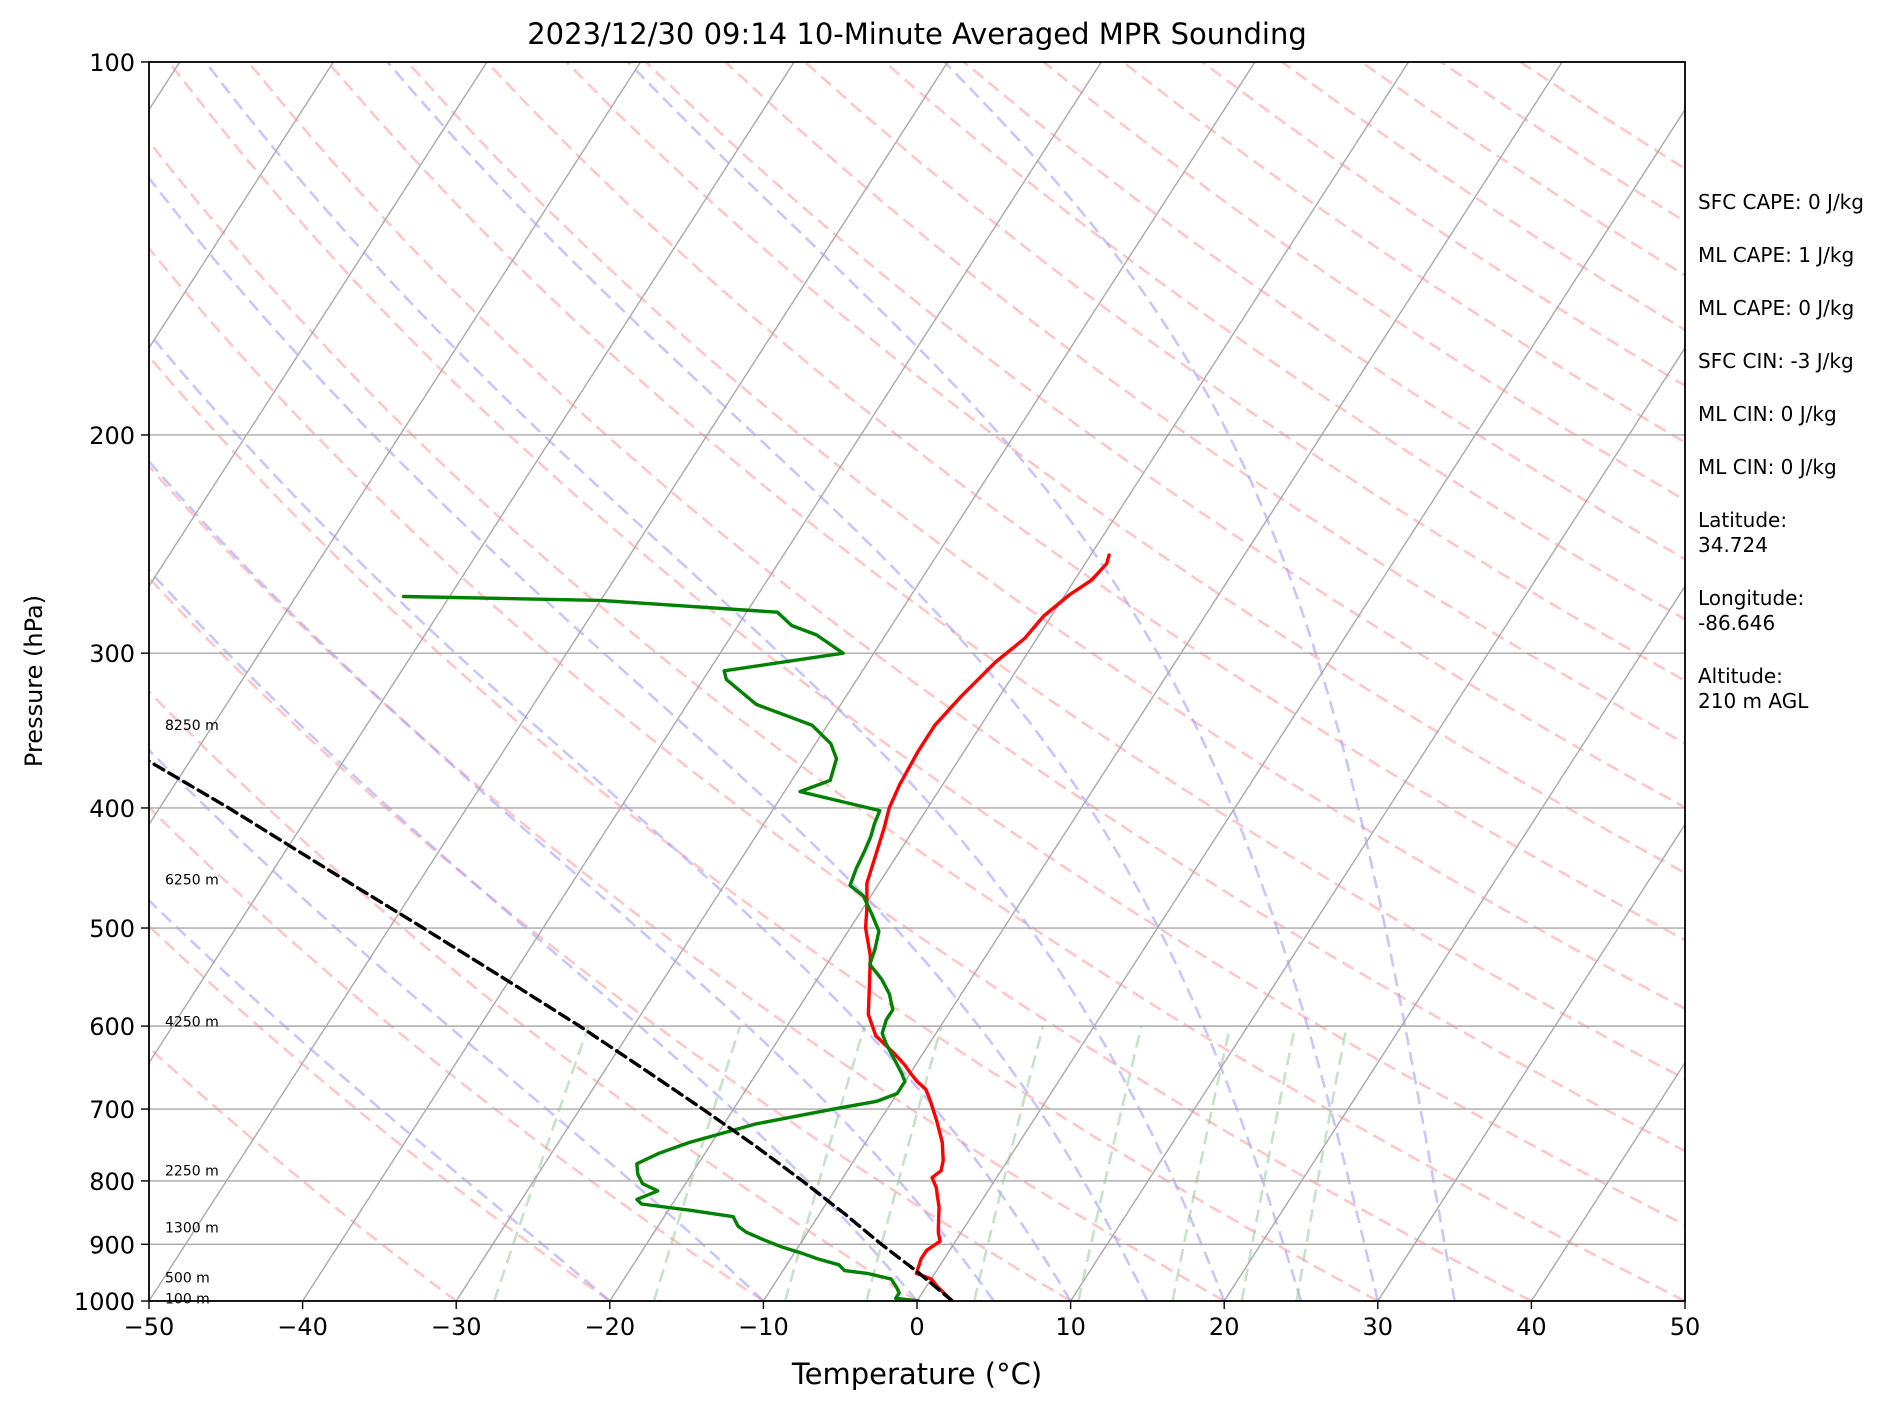 This screenshot has width=1893, height=1406. Describe the element at coordinates (34, 681) in the screenshot. I see `y-axis-label: Pressure (hPa)` at that location.